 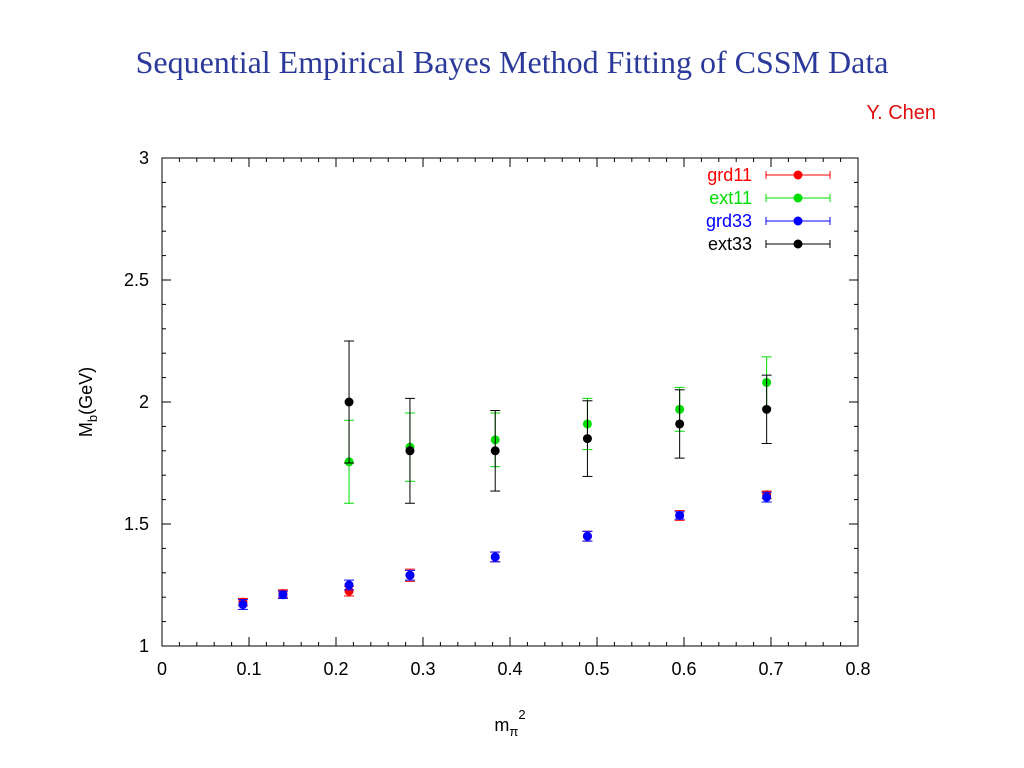 I want to click on x-tick-label: 0.5, so click(x=596, y=669).